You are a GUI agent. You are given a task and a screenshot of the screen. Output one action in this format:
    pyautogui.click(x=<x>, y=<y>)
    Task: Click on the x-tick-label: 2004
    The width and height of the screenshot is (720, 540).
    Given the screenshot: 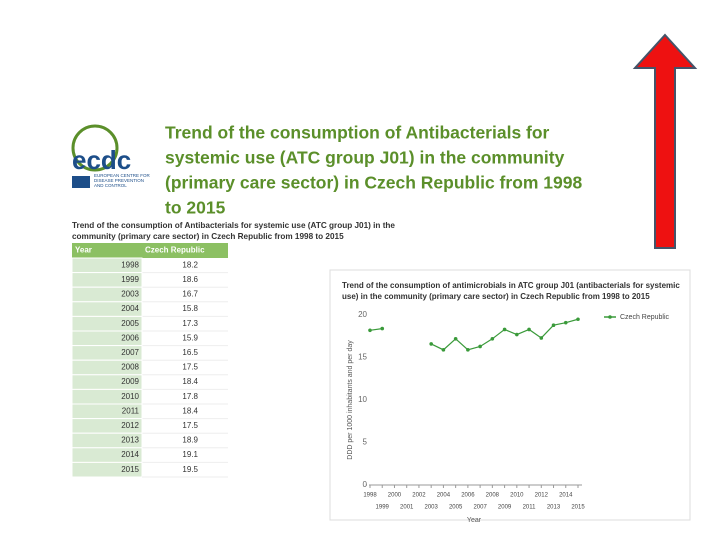 What is the action you would take?
    pyautogui.click(x=444, y=496)
    